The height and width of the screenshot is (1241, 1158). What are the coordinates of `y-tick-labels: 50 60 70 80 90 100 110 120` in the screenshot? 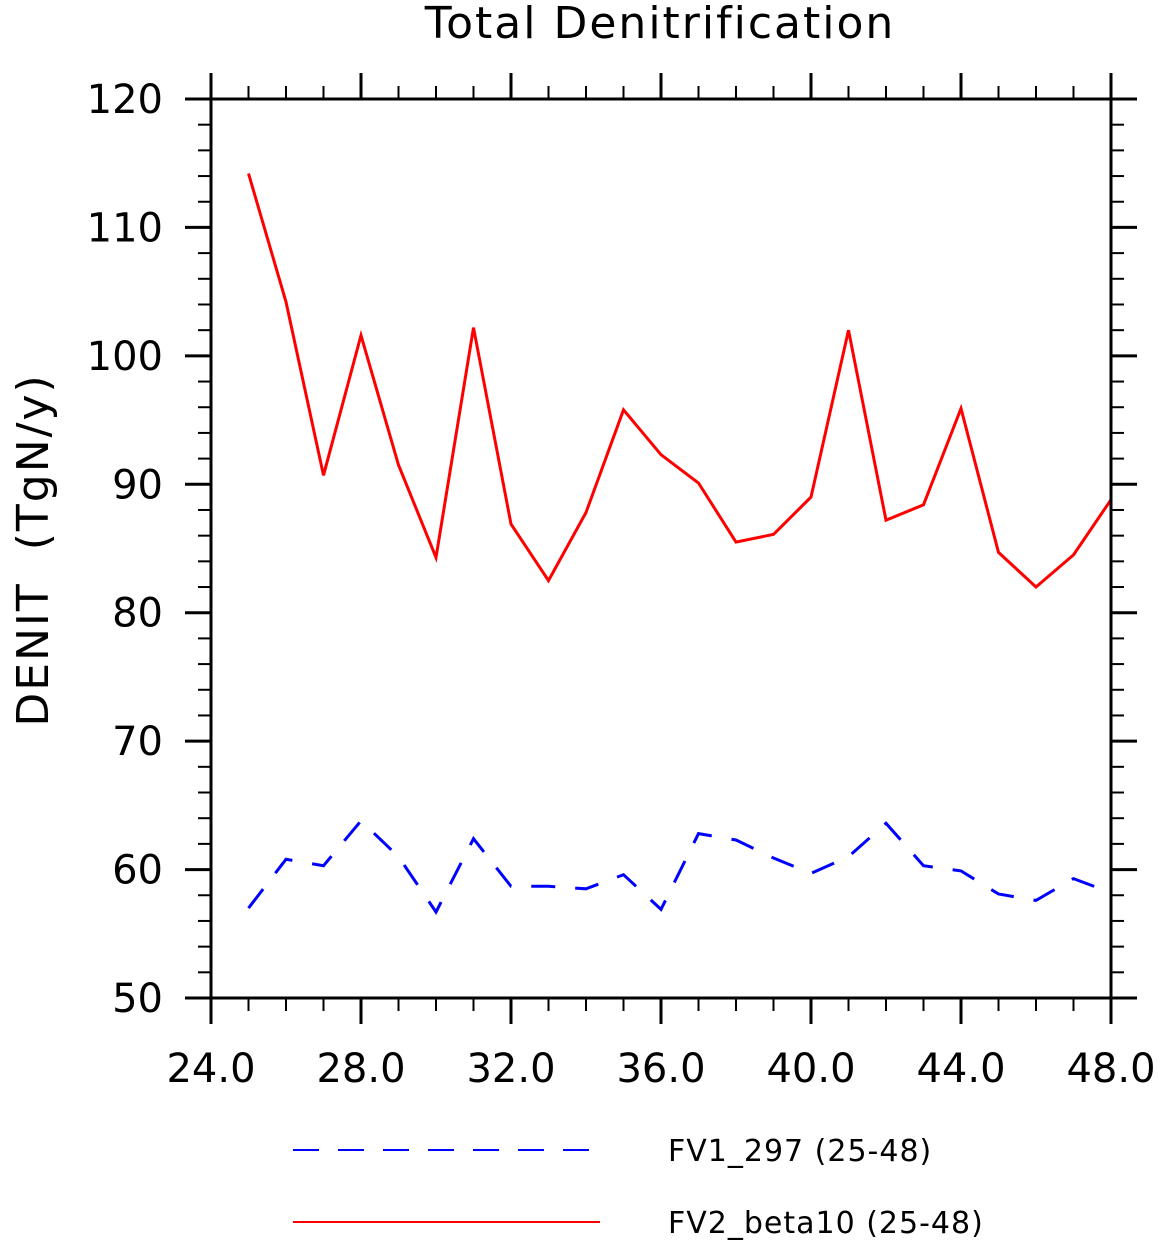 It's located at (125, 549).